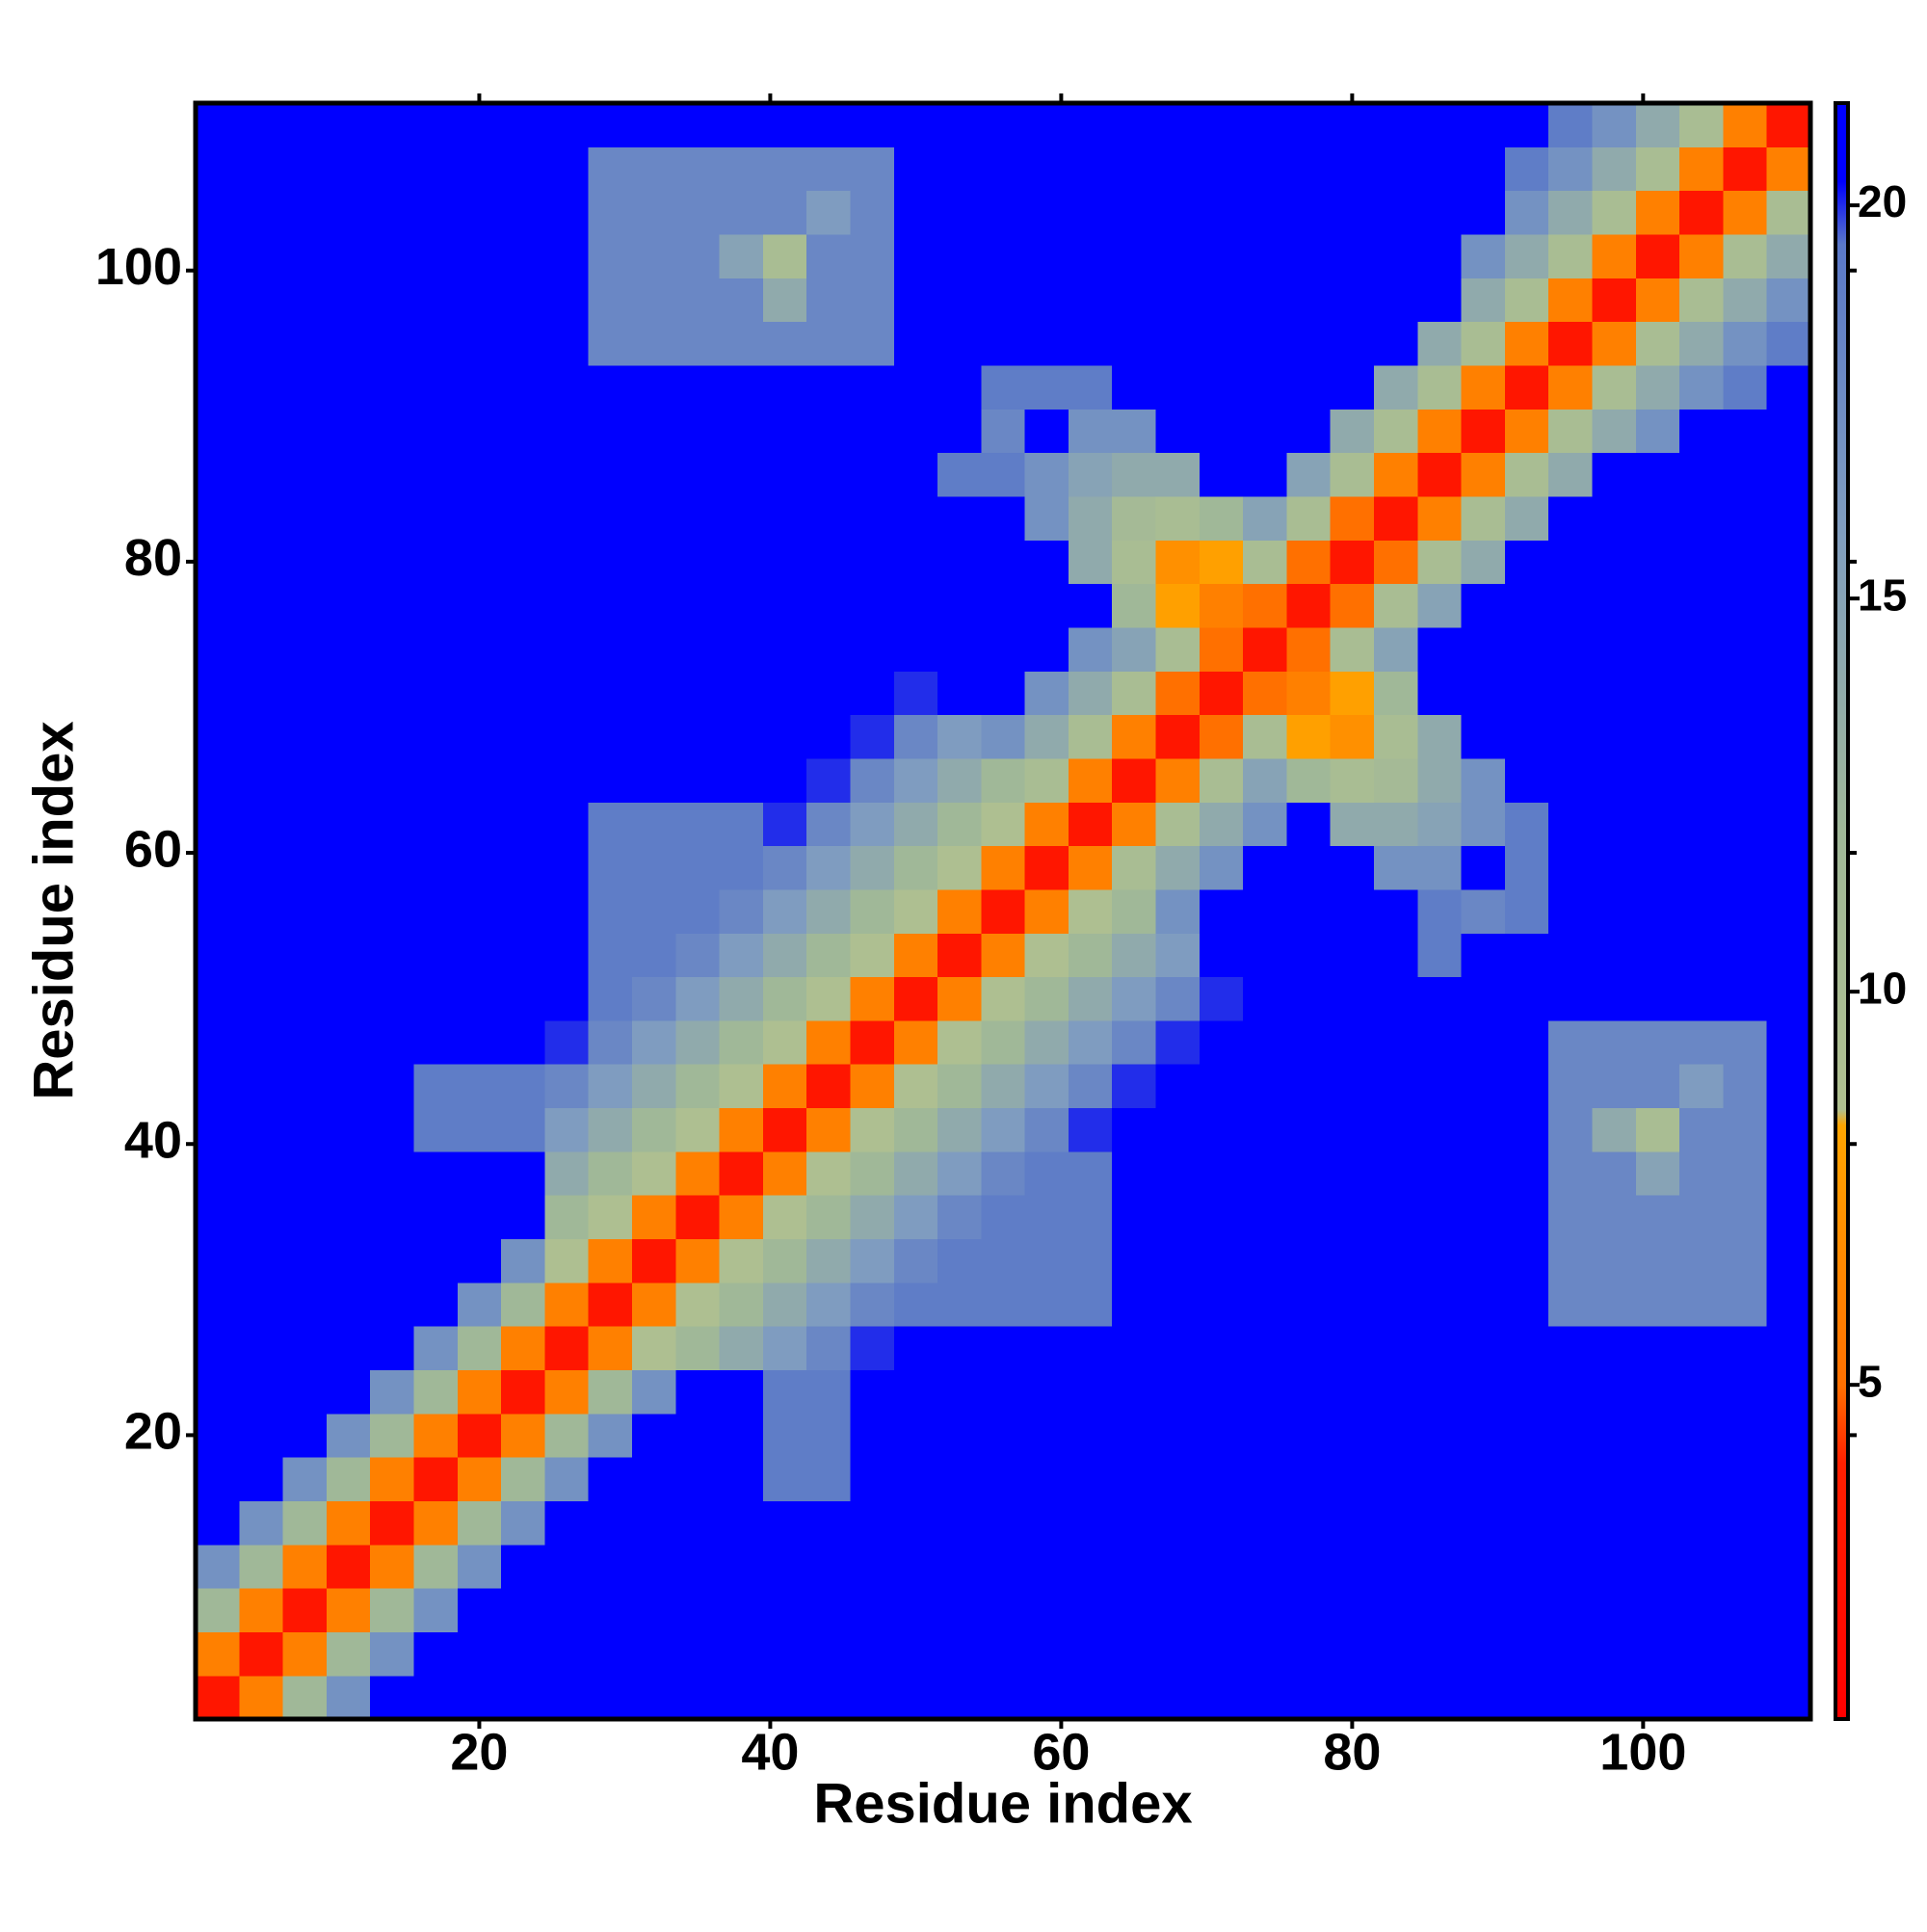  Describe the element at coordinates (1003, 1803) in the screenshot. I see `x-axis-title: Residue index` at that location.